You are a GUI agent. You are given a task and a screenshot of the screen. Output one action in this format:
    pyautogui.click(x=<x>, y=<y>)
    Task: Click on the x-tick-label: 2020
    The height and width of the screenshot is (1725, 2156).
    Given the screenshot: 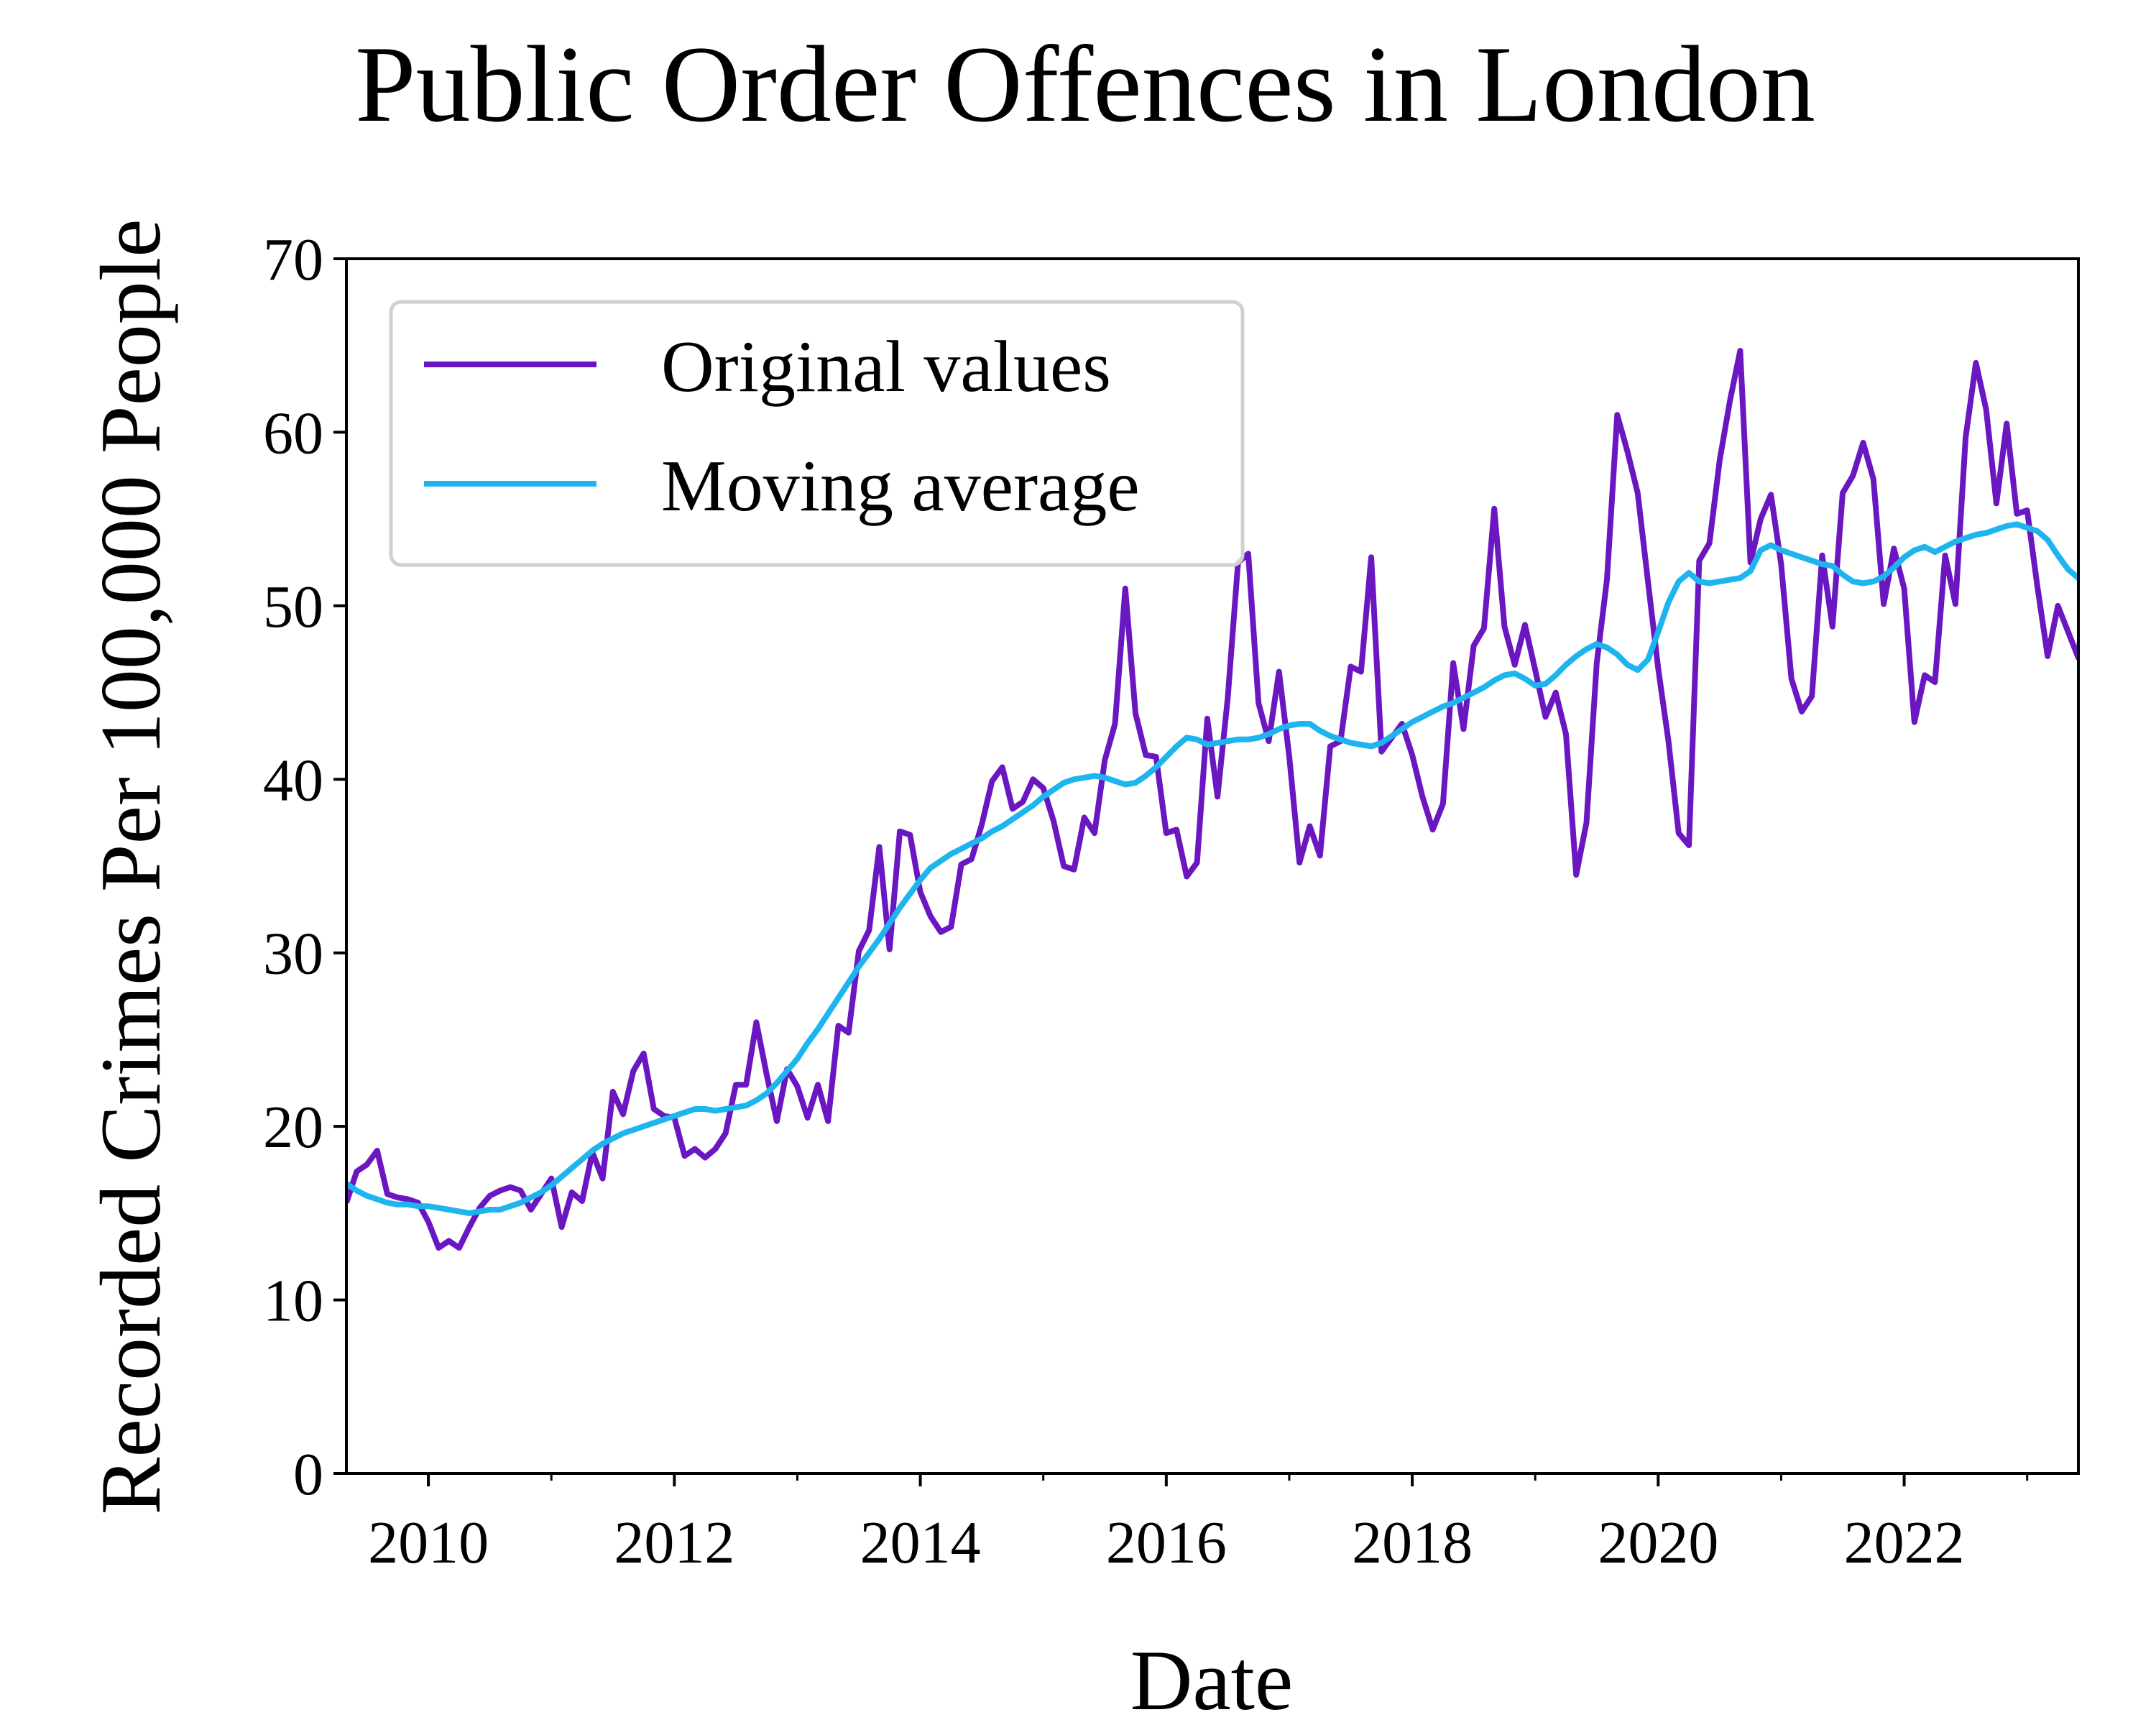 What is the action you would take?
    pyautogui.click(x=1658, y=1542)
    